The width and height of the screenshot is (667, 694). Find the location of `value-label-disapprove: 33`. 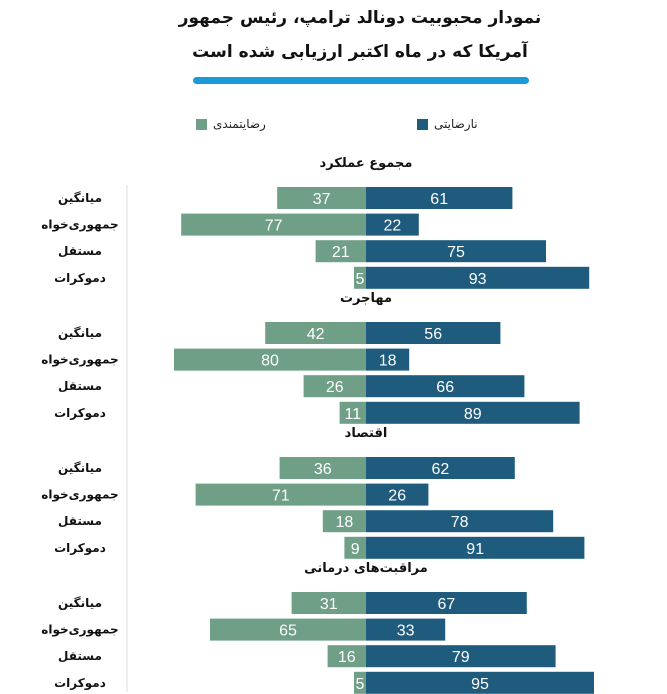

value-label-disapprove: 33 is located at coordinates (406, 631).